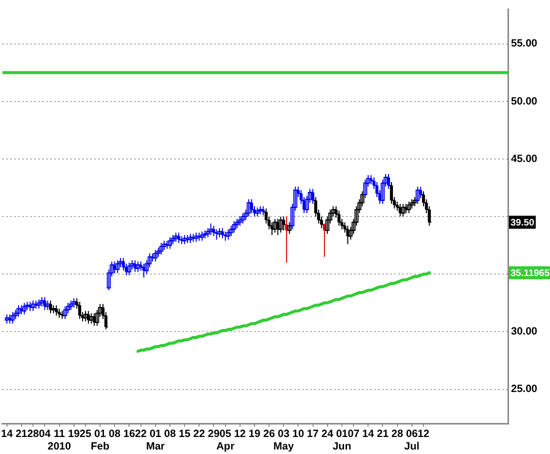 This screenshot has height=454, width=550. Describe the element at coordinates (530, 273) in the screenshot. I see `text: 35.11965` at that location.